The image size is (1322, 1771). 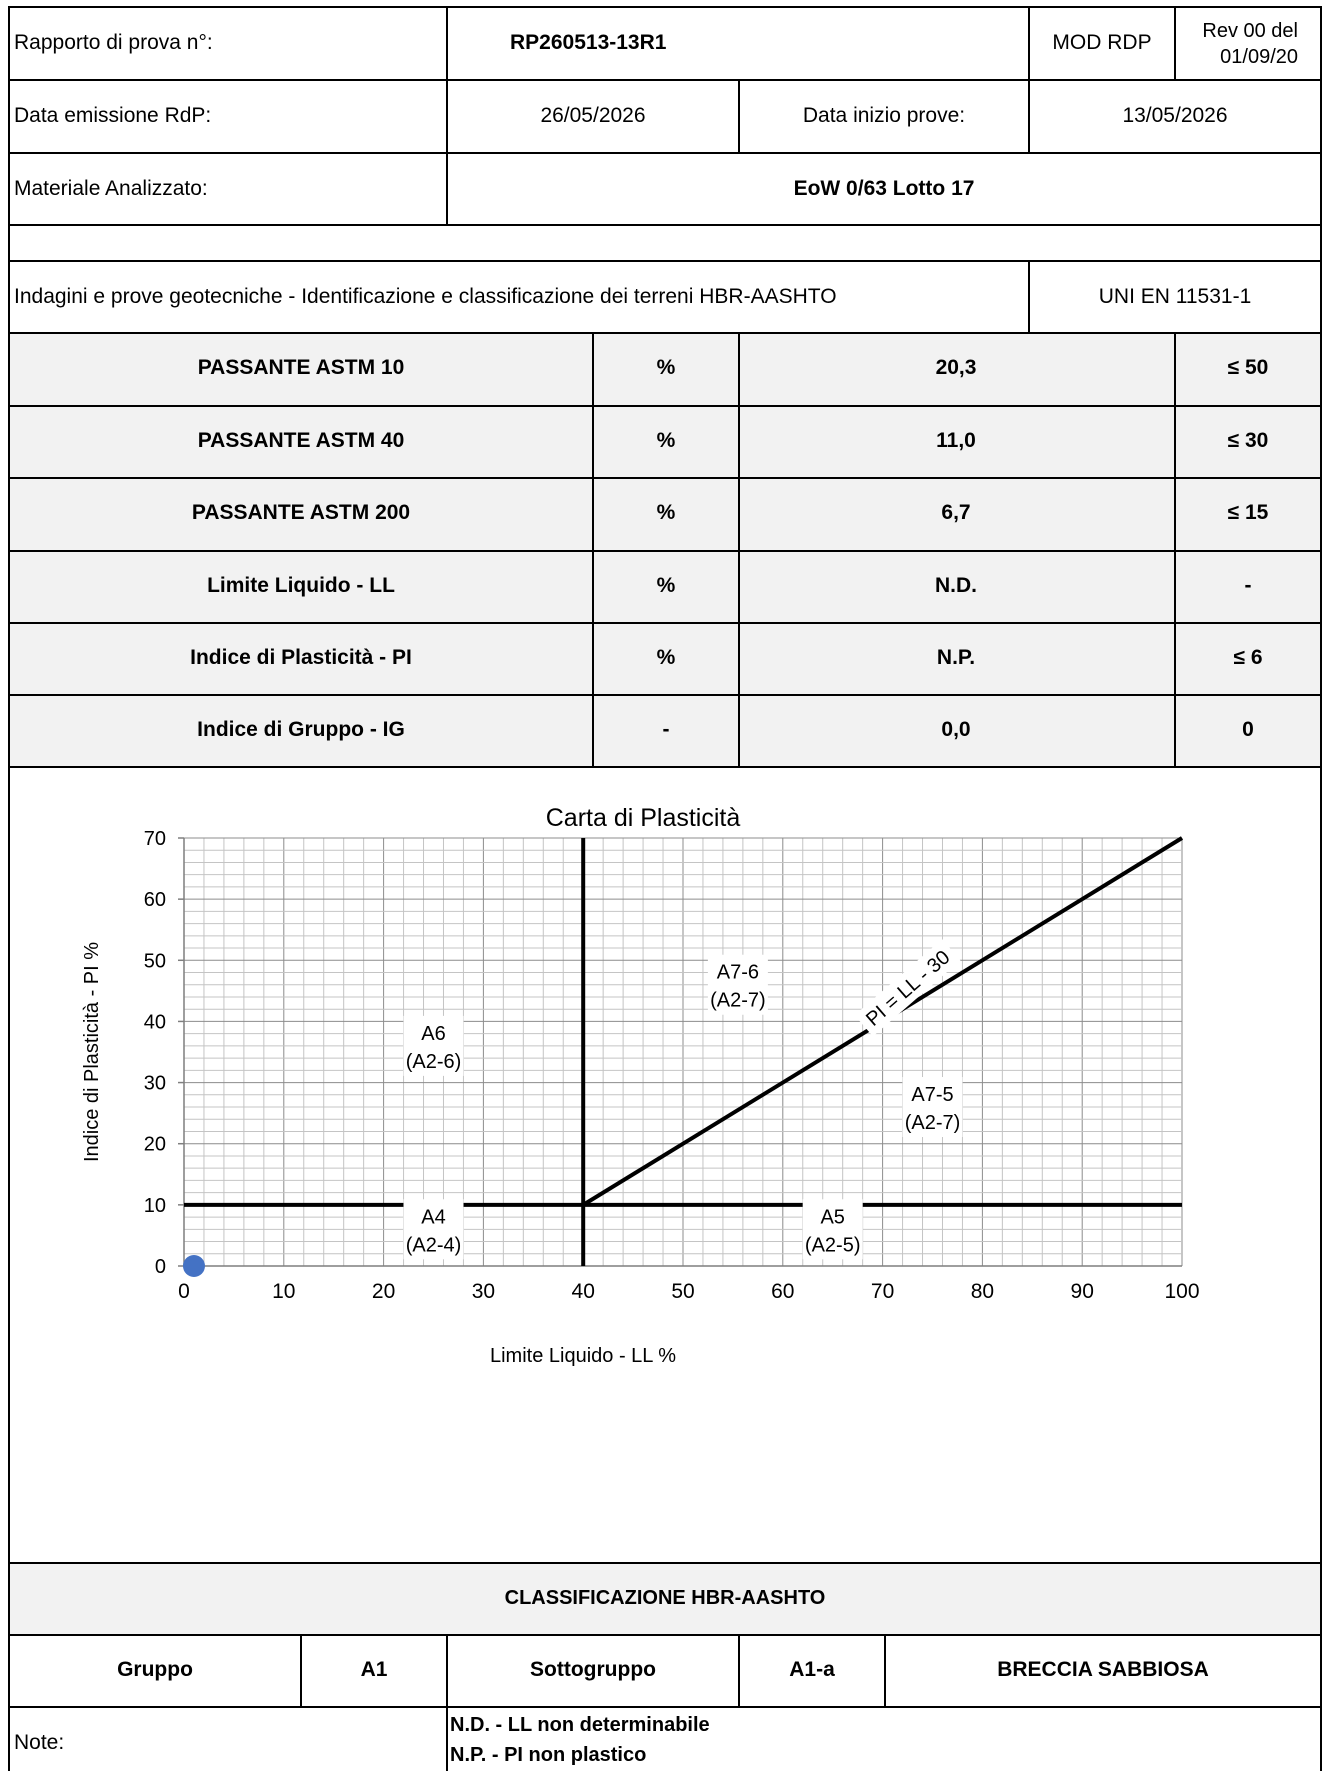 I want to click on x-tick-label: 30, so click(x=483, y=1291).